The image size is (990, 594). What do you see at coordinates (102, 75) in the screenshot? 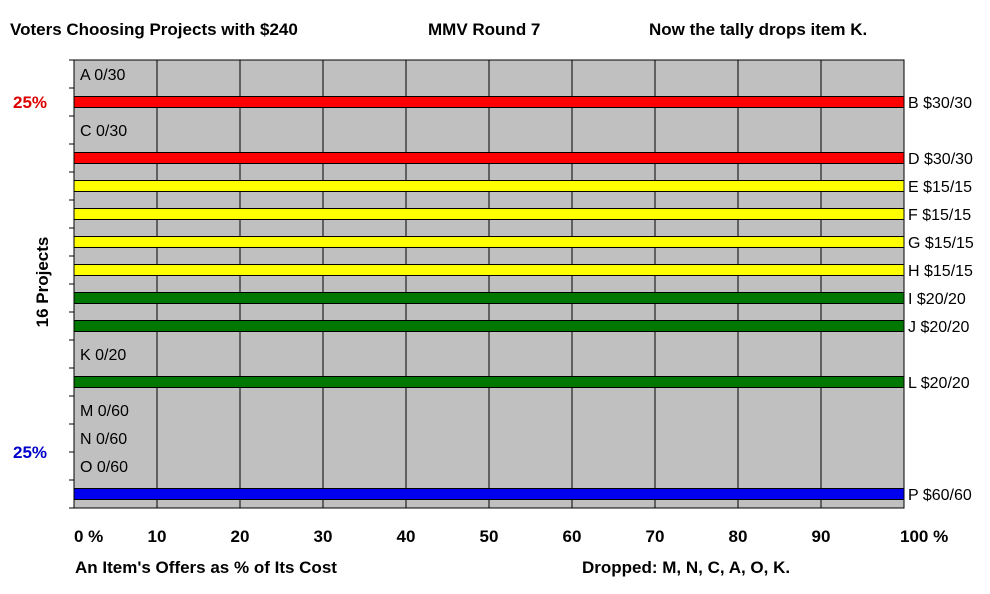
I see `bar-label: A 0/30` at bounding box center [102, 75].